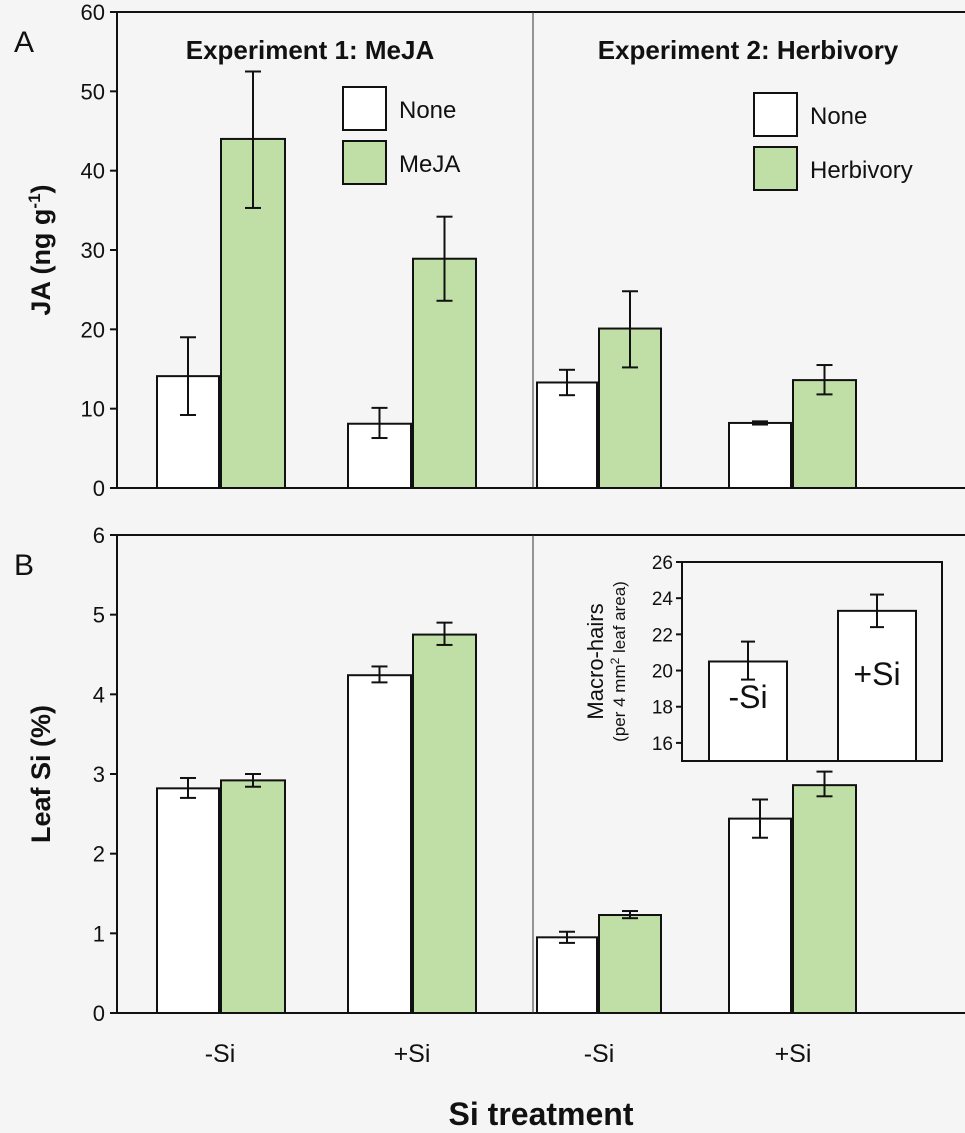 The width and height of the screenshot is (965, 1133). I want to click on panel-label: A, so click(24, 42).